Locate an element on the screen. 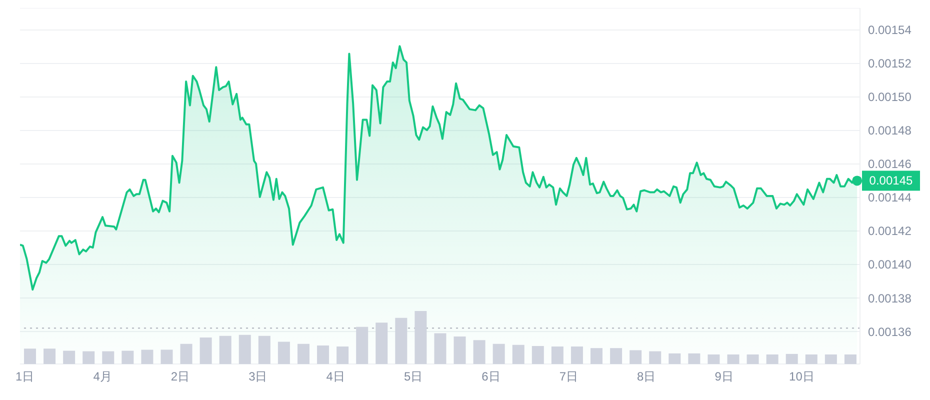 The height and width of the screenshot is (400, 930). x-tick-label: 4日 is located at coordinates (335, 377).